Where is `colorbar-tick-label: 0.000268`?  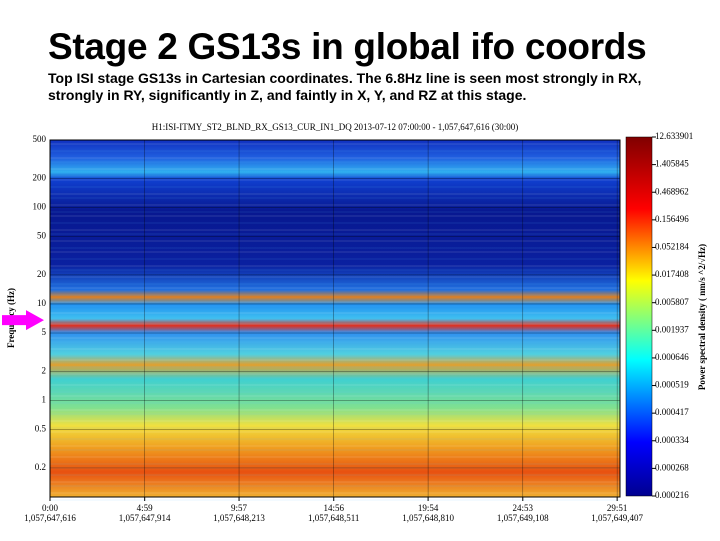 colorbar-tick-label: 0.000268 is located at coordinates (672, 467).